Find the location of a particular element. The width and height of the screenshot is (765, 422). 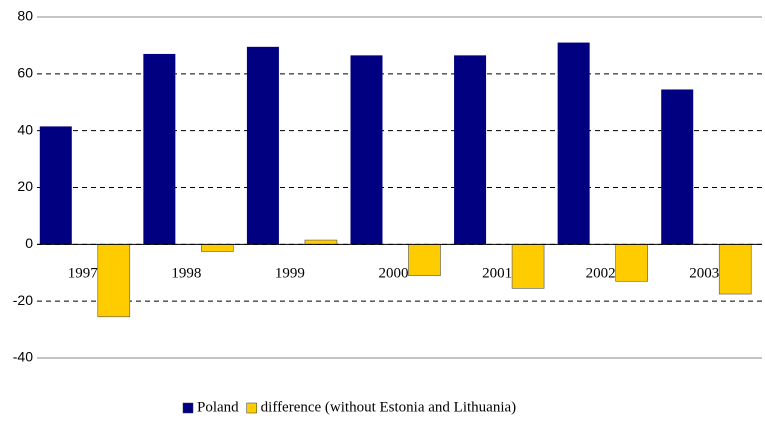

y-tick-label: 60 is located at coordinates (25, 73).